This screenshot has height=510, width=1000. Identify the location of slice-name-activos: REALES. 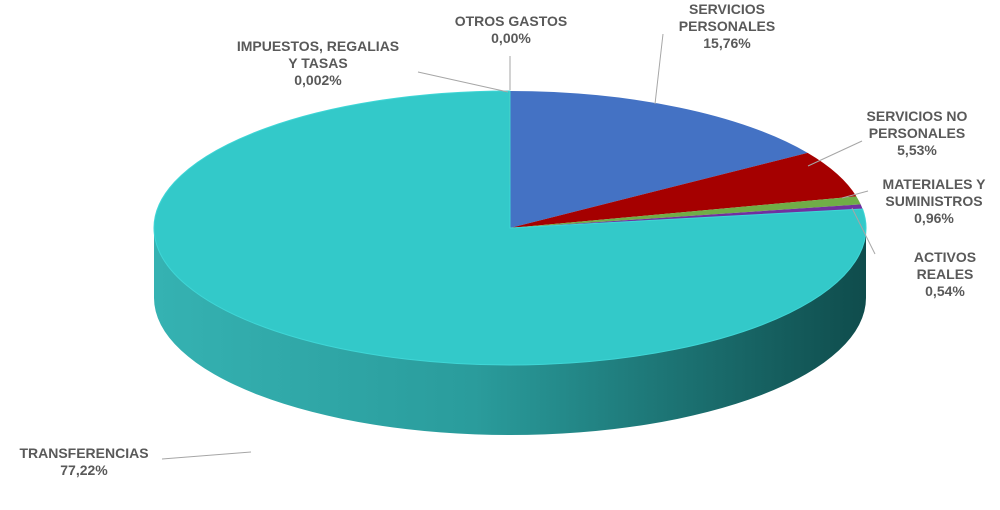
(945, 274).